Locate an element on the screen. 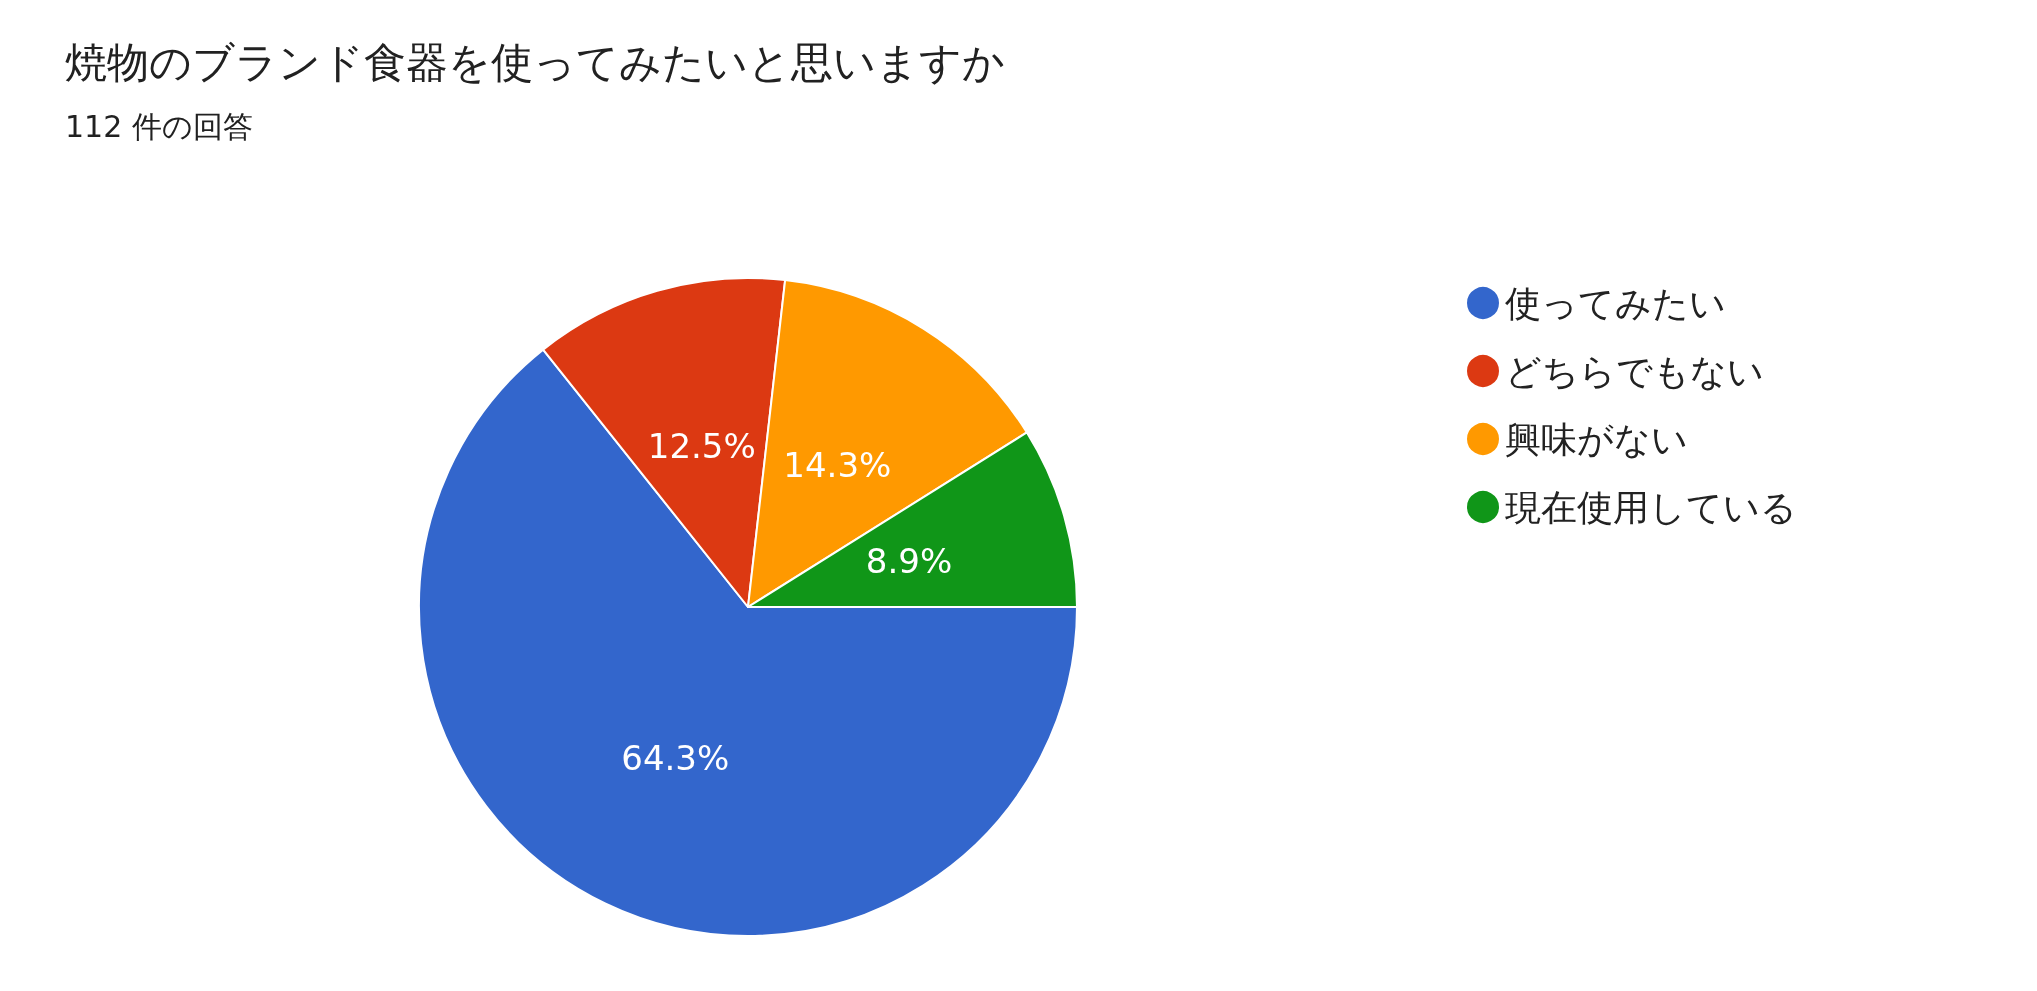 This screenshot has width=2037, height=991. data-label: 14.3% is located at coordinates (837, 465).